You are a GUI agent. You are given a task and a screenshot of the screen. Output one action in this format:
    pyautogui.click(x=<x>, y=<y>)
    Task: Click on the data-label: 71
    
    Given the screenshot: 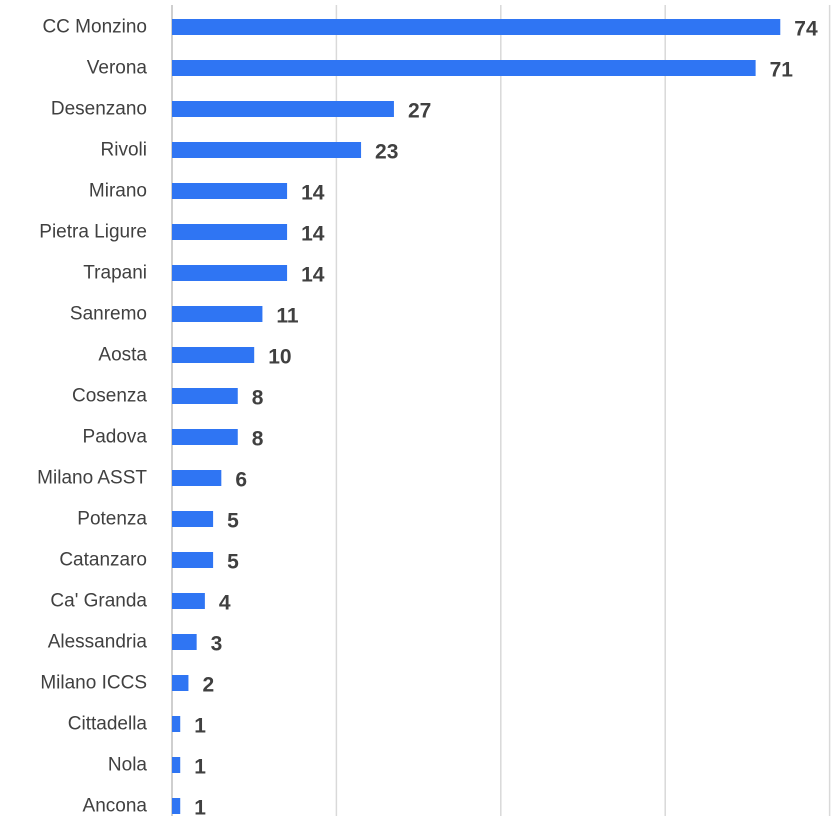 What is the action you would take?
    pyautogui.click(x=782, y=70)
    